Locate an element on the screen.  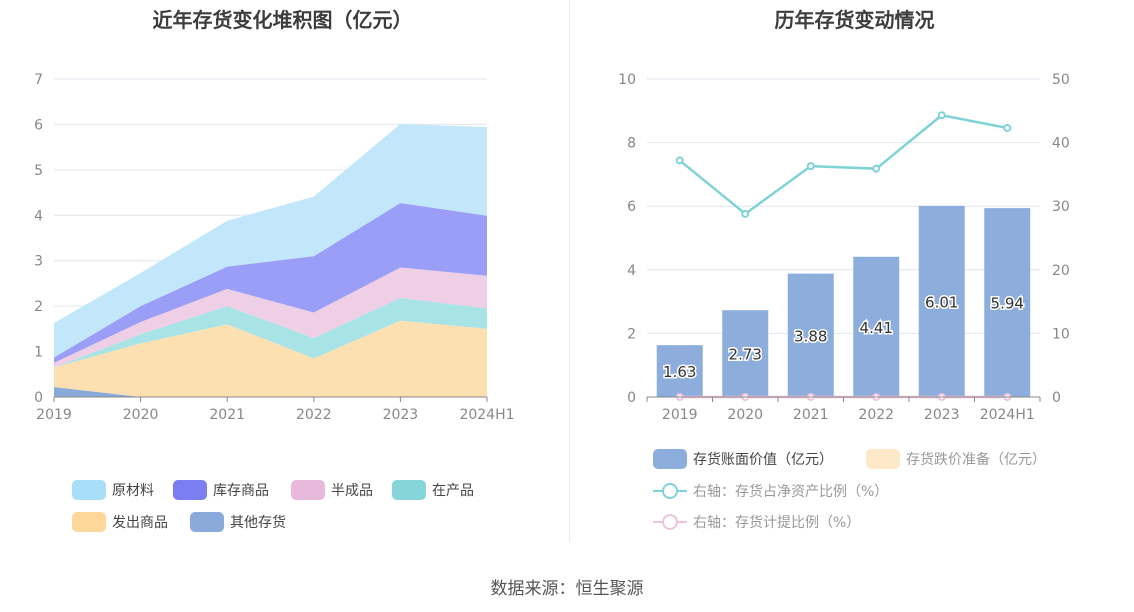
bar-2019 is located at coordinates (679, 371).